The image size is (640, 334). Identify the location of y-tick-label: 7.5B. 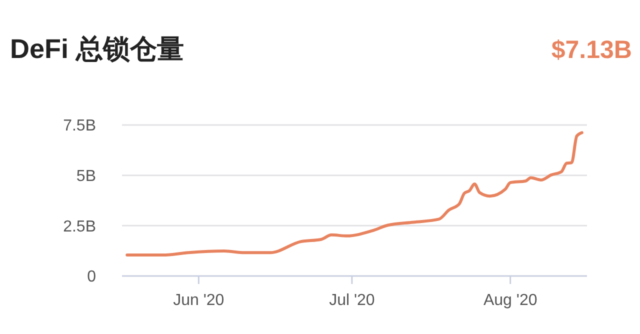
(79, 126).